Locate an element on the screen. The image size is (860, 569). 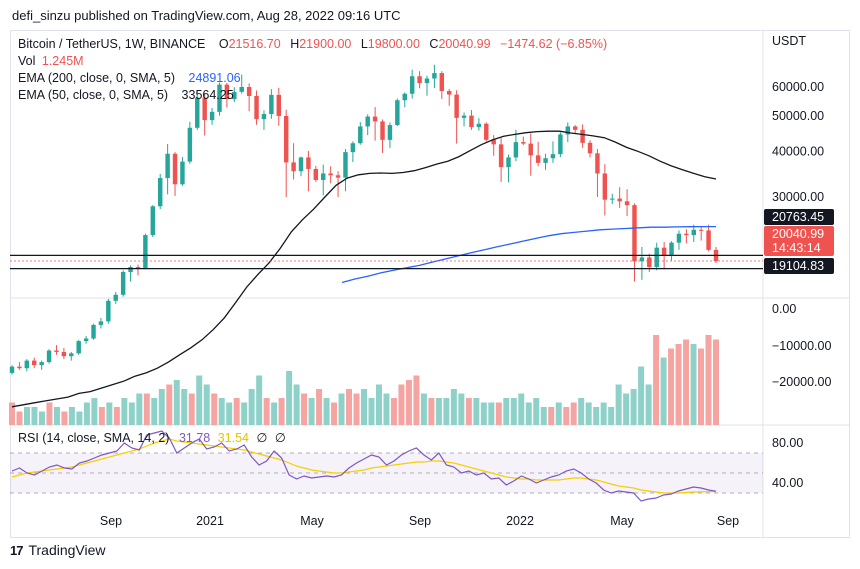
ohlc-low-label: L is located at coordinates (364, 44).